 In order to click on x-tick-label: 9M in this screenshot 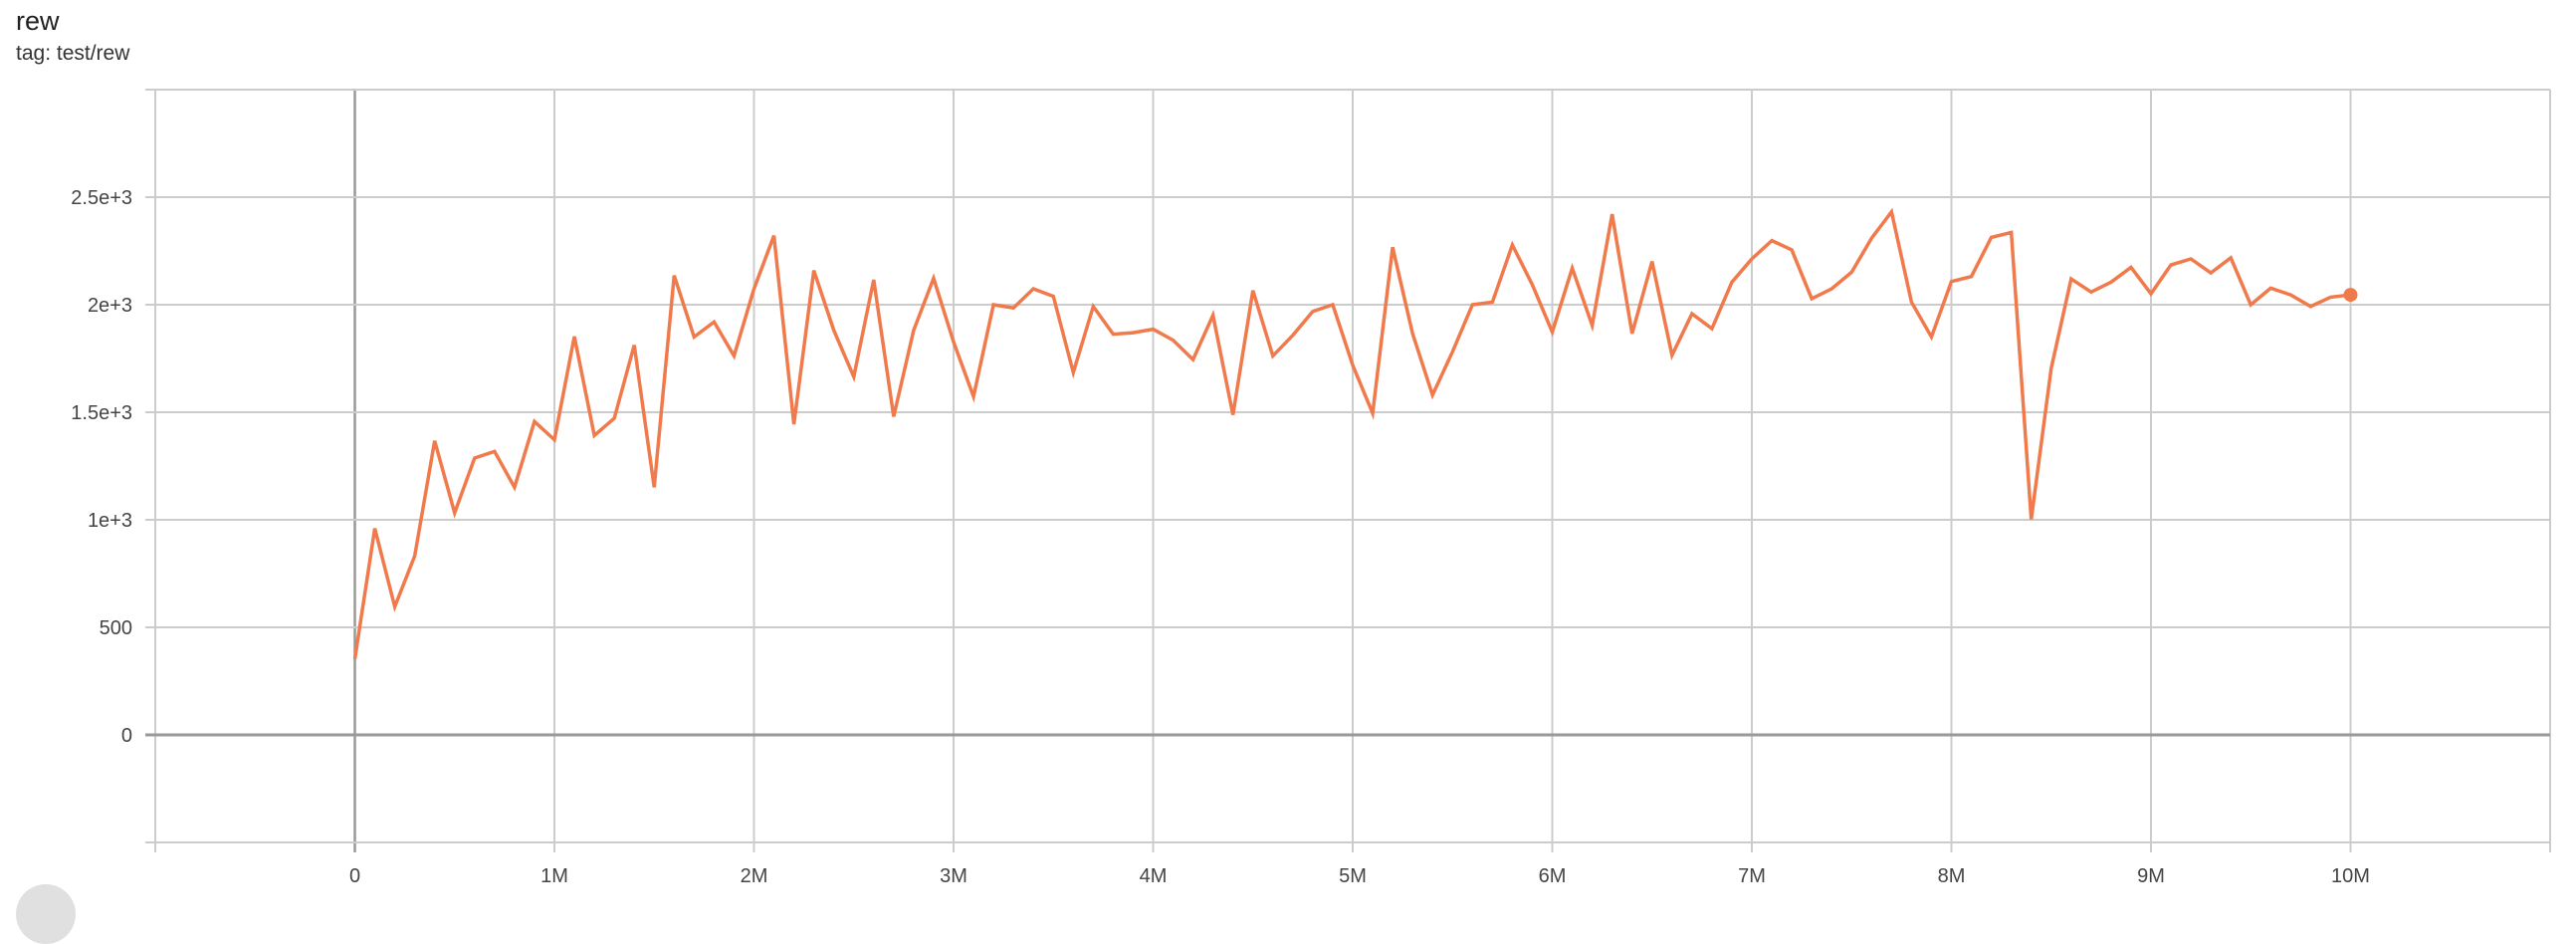, I will do `click(2151, 876)`.